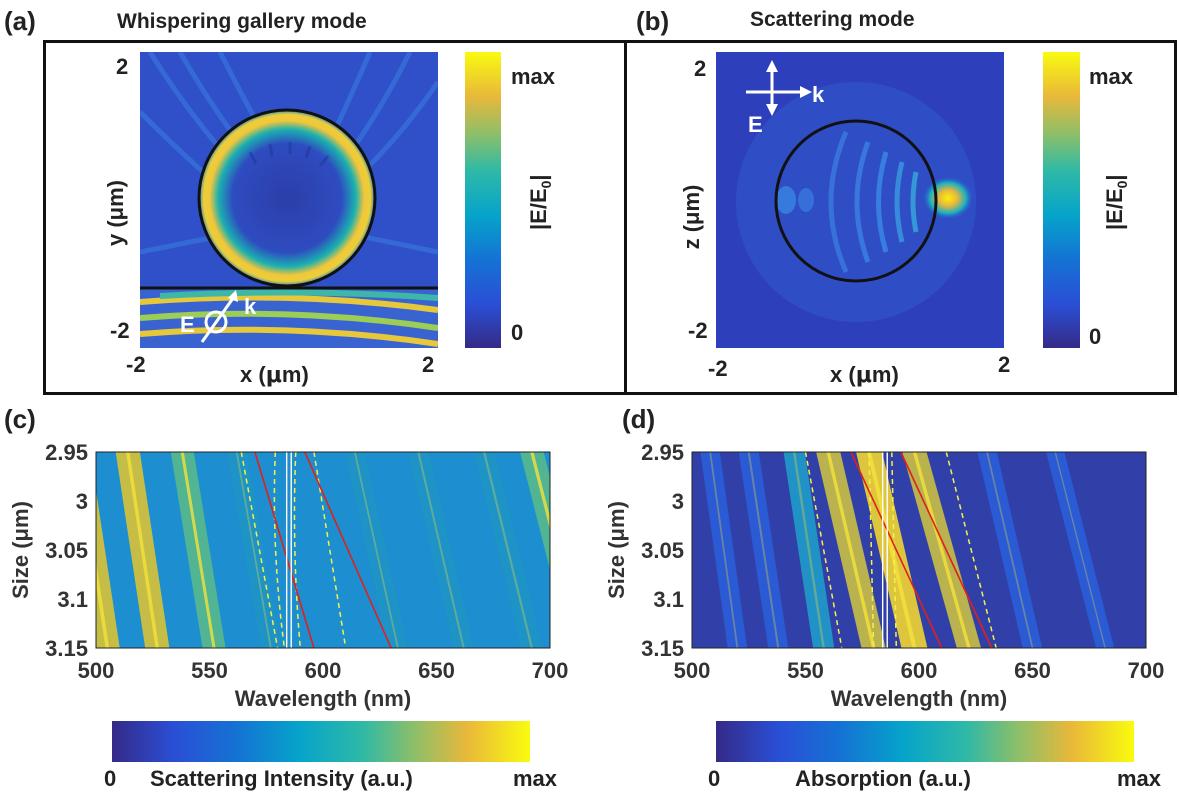 The height and width of the screenshot is (799, 1179). What do you see at coordinates (321, 741) in the screenshot?
I see `panel-c-colorbar` at bounding box center [321, 741].